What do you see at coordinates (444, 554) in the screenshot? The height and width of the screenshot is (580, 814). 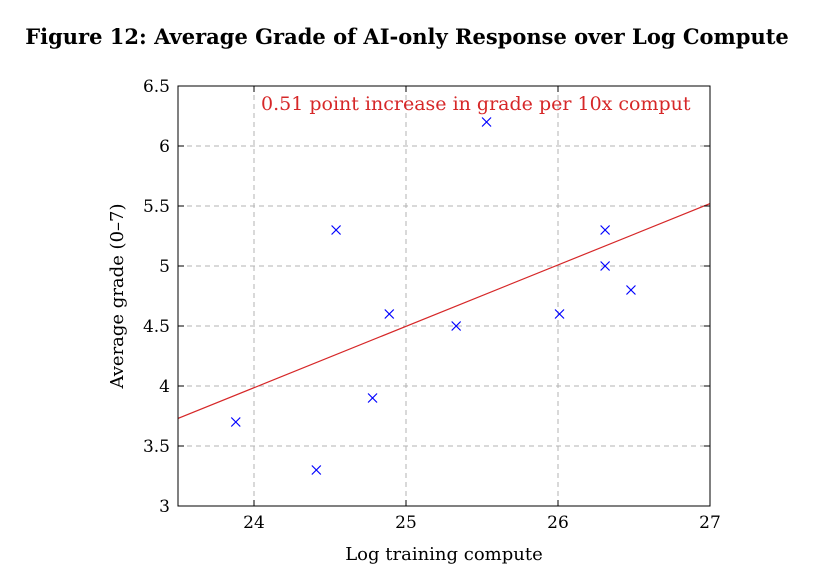 I see `x-axis-label: Log training compute` at bounding box center [444, 554].